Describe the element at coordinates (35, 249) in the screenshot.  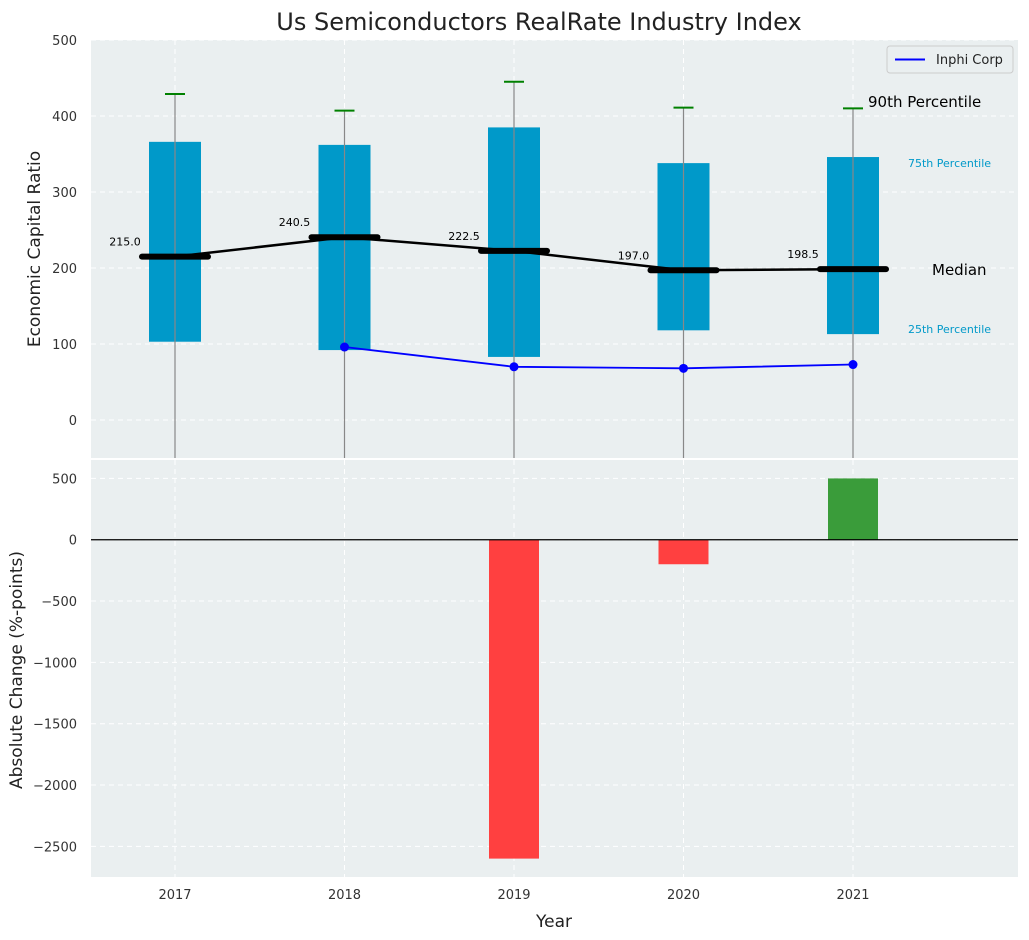
I see `top-y-axis-label: Economic Capital Ratio` at that location.